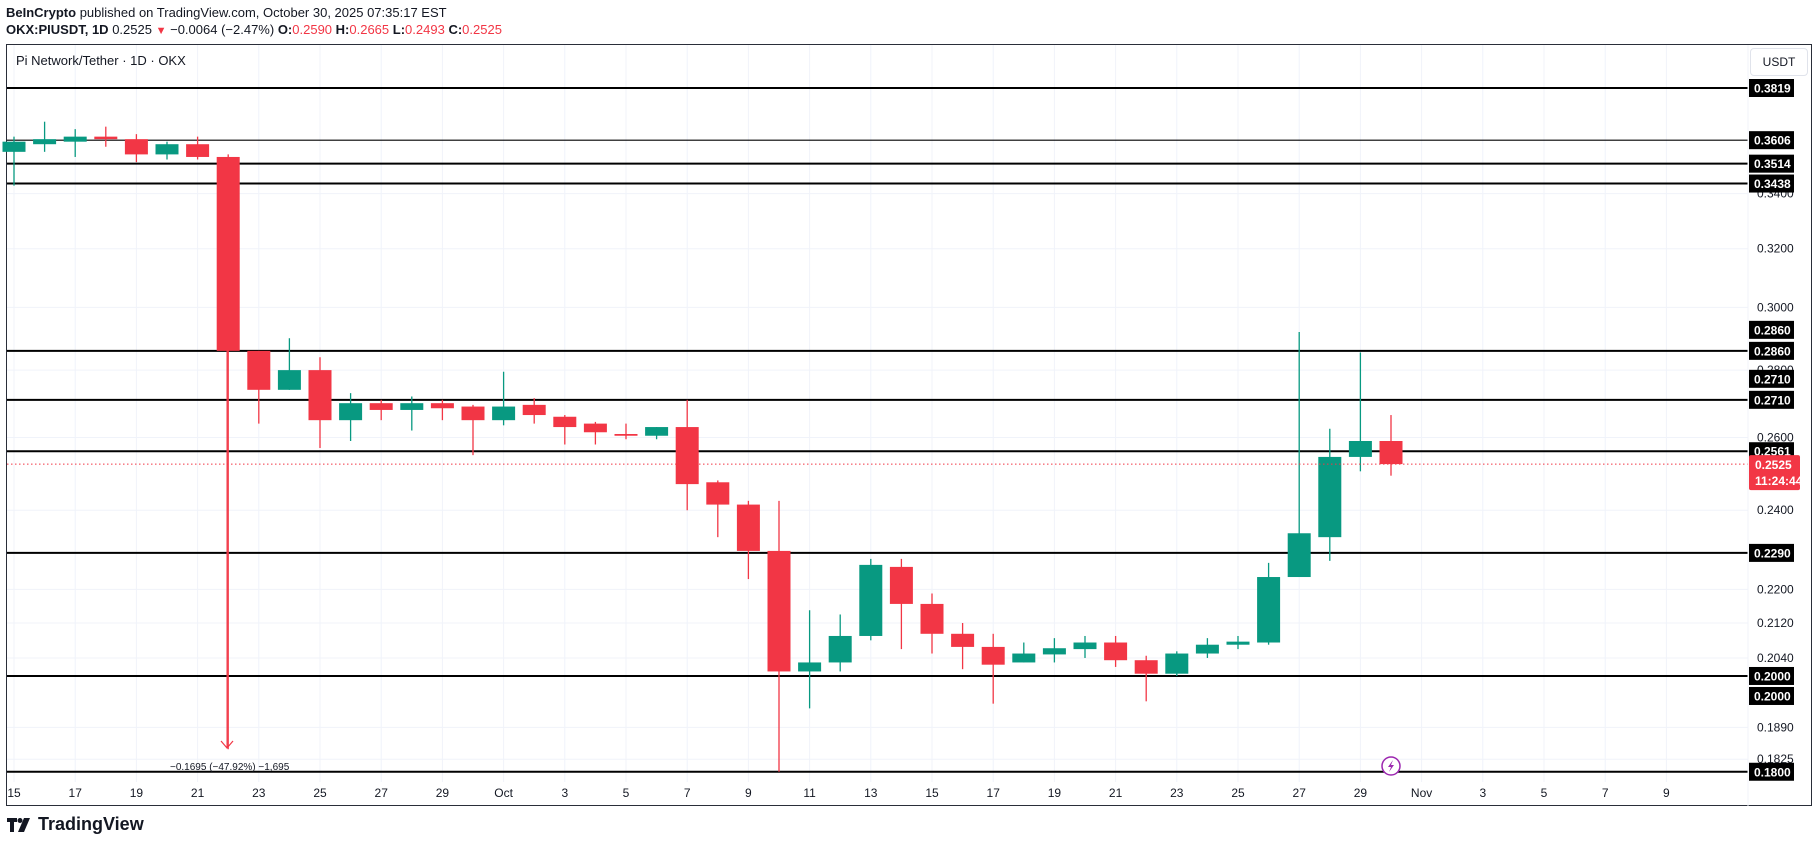 The width and height of the screenshot is (1819, 843). I want to click on price-tag: 0.3819, so click(1771, 88).